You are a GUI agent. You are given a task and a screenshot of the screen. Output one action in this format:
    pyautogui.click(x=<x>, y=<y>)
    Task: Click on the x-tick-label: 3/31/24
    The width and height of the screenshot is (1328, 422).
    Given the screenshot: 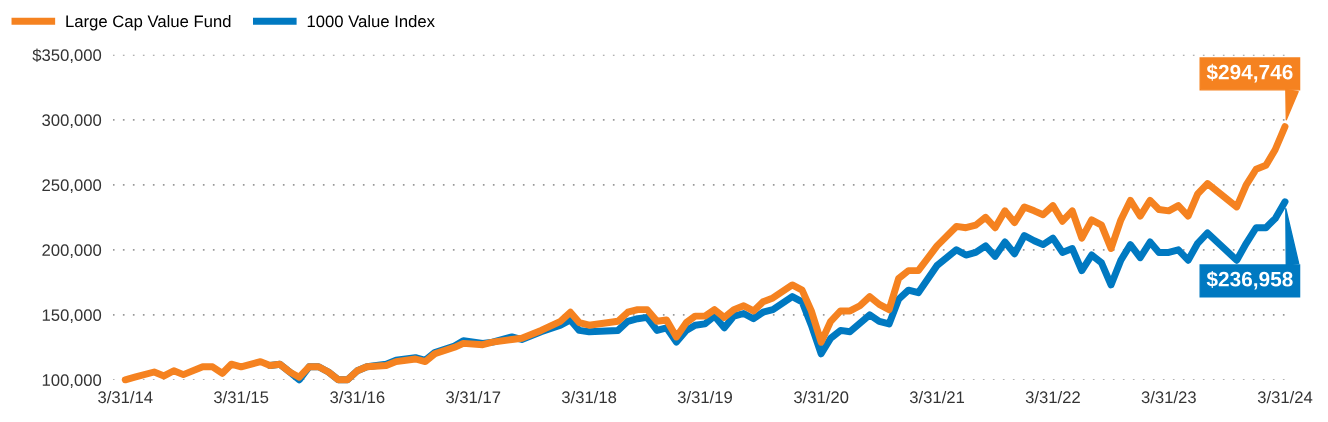 What is the action you would take?
    pyautogui.click(x=1285, y=397)
    